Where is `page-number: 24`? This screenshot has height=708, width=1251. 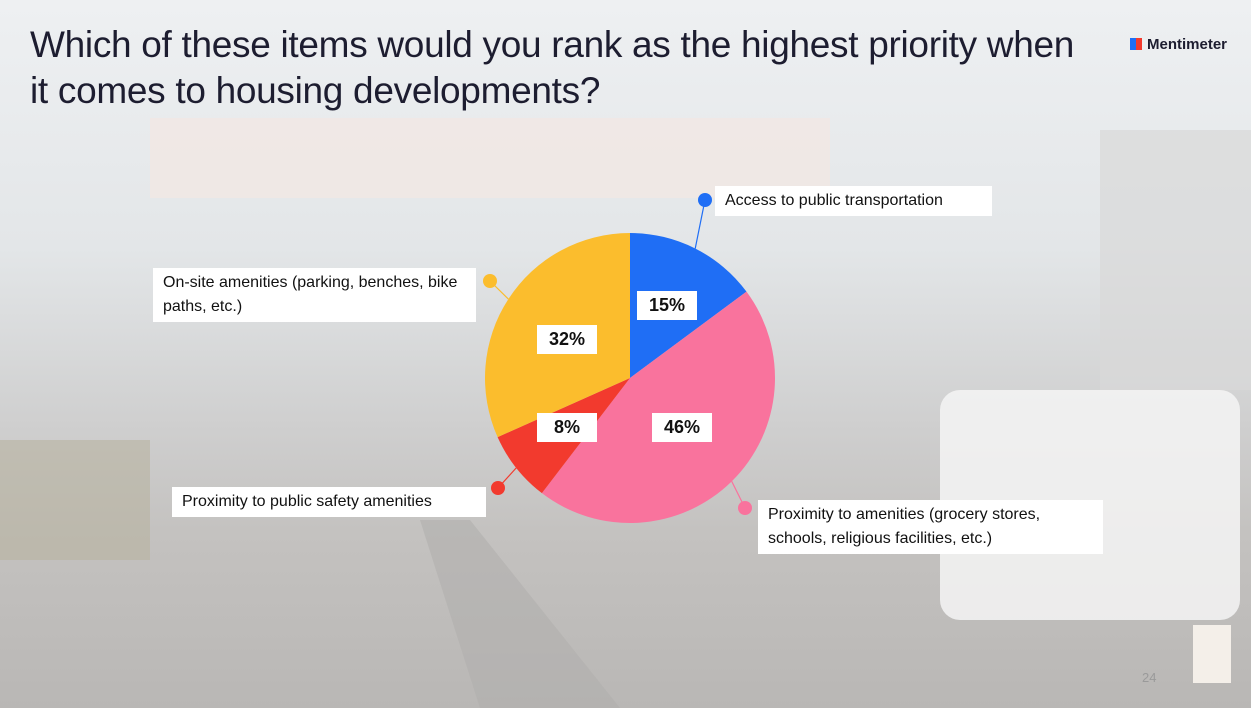 page-number: 24 is located at coordinates (1149, 677).